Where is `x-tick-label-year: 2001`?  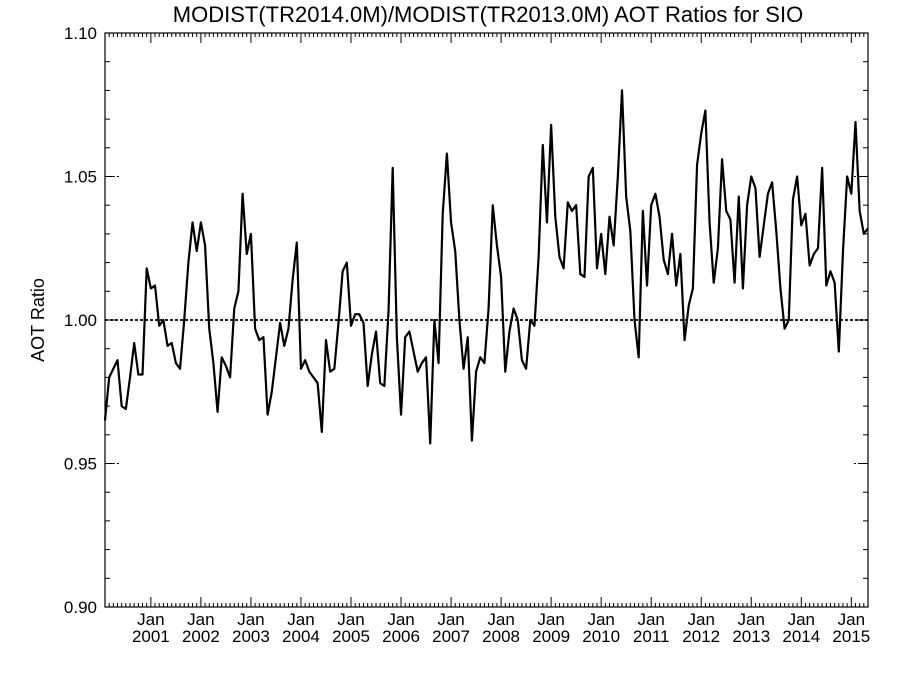 x-tick-label-year: 2001 is located at coordinates (151, 636).